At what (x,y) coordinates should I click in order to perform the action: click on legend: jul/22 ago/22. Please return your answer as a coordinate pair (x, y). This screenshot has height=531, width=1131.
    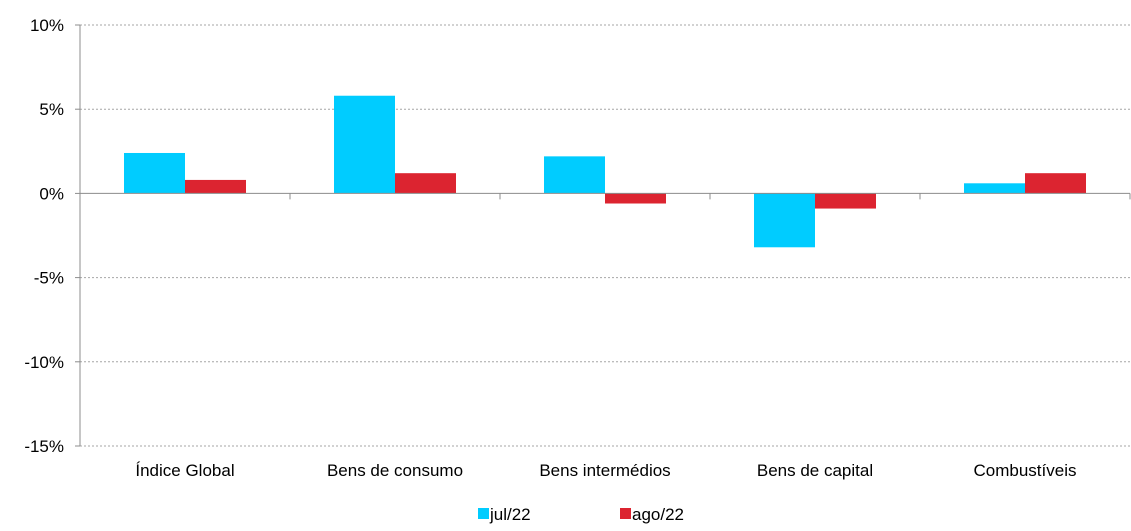
    Looking at the image, I should click on (581, 514).